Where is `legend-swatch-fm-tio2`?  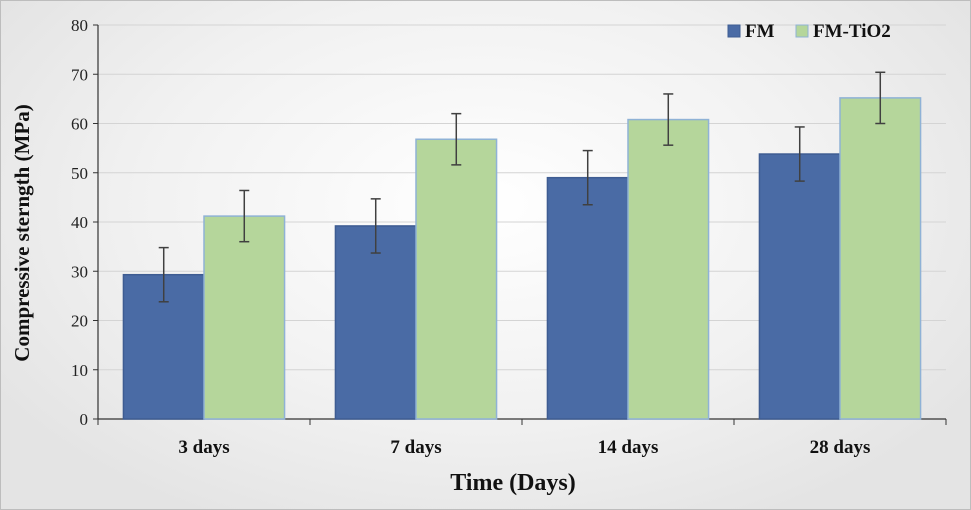 legend-swatch-fm-tio2 is located at coordinates (802, 31).